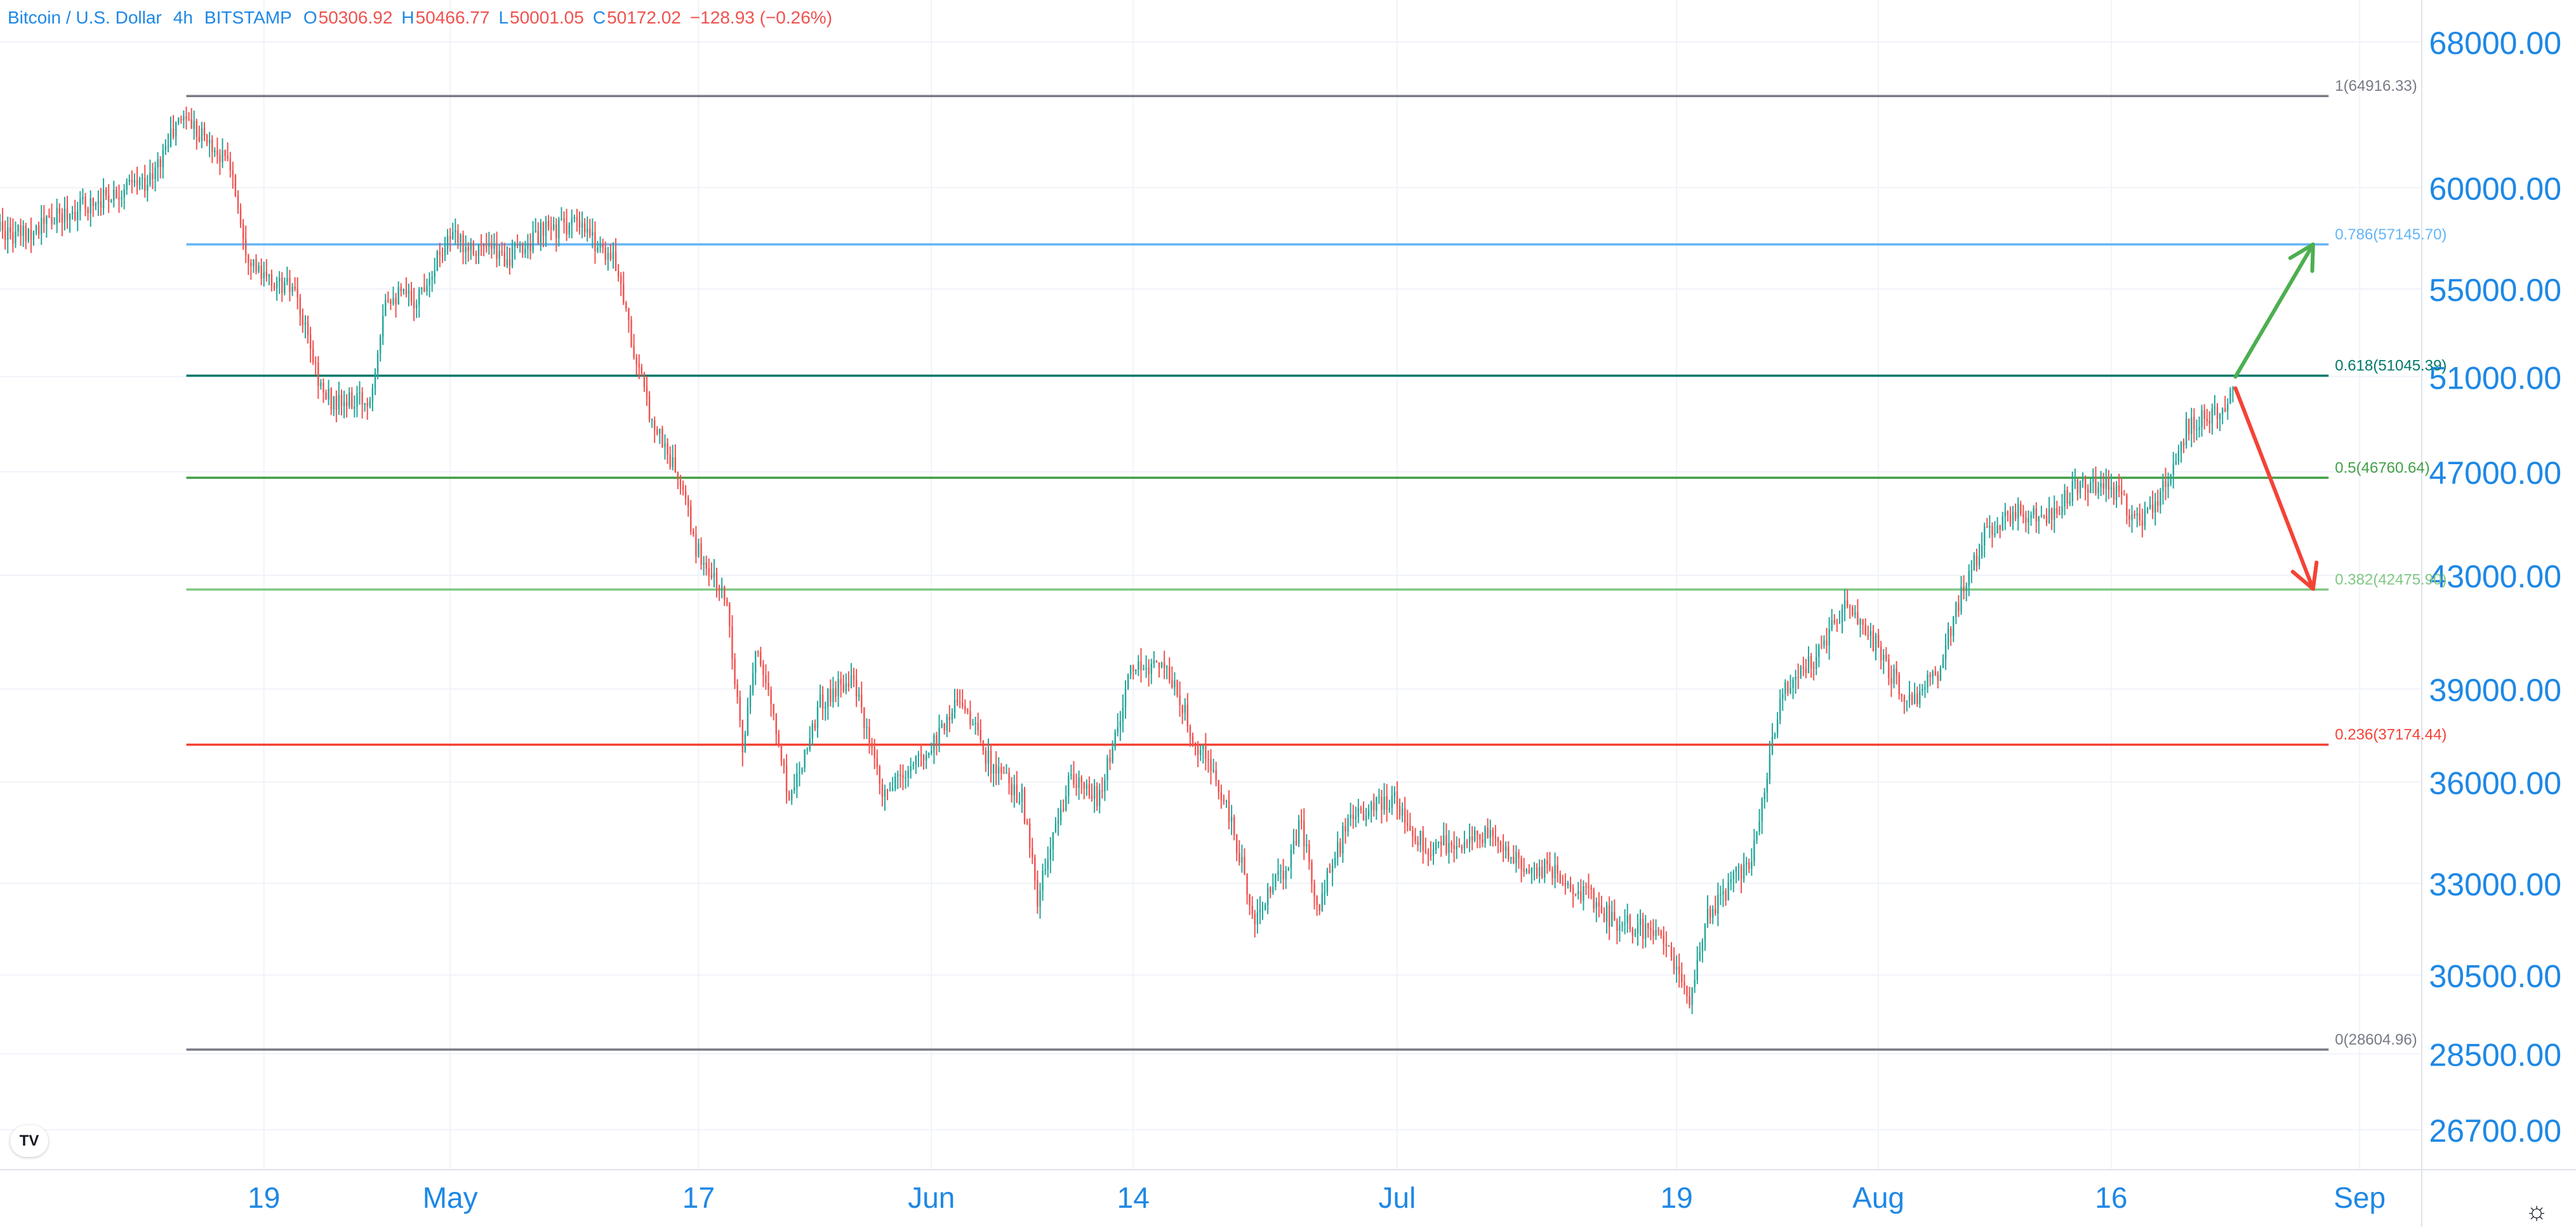  I want to click on price-axis-label: 26700.00, so click(2495, 1131).